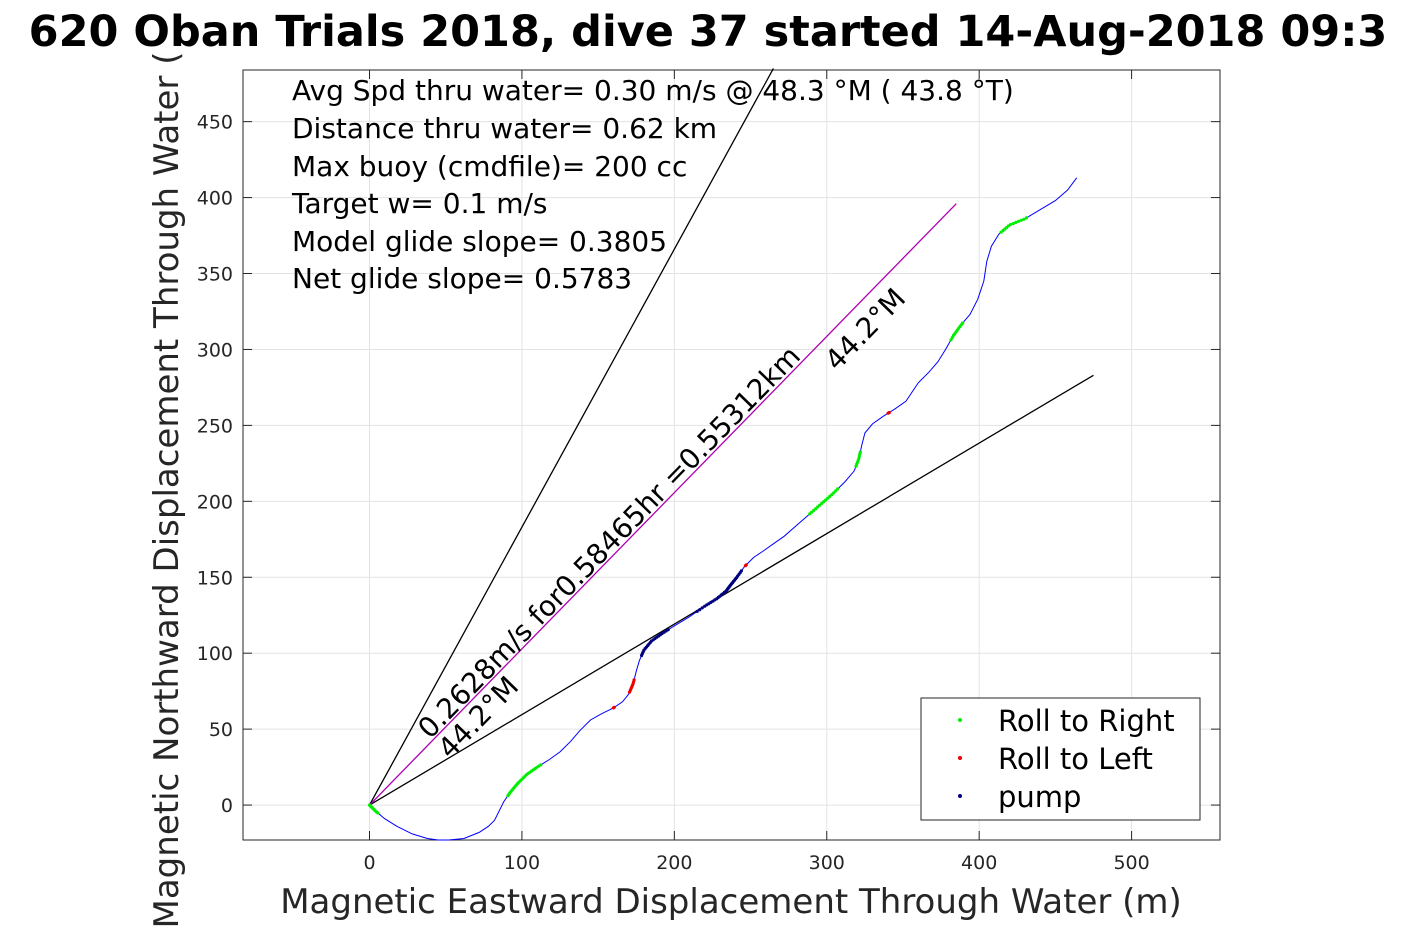  Describe the element at coordinates (979, 863) in the screenshot. I see `x-tick-label: 400` at that location.